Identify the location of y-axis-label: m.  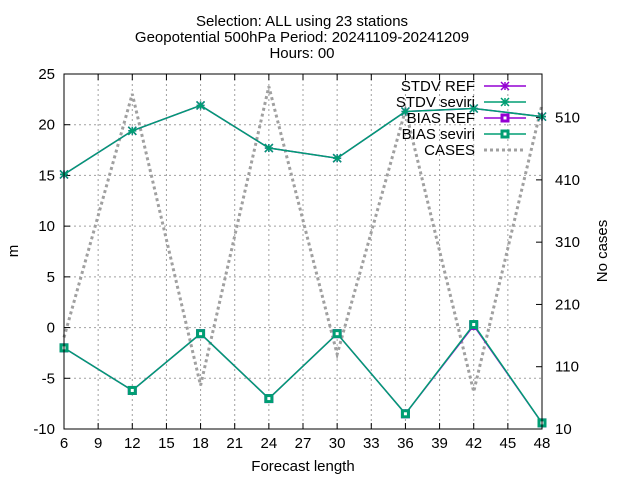
(13, 251).